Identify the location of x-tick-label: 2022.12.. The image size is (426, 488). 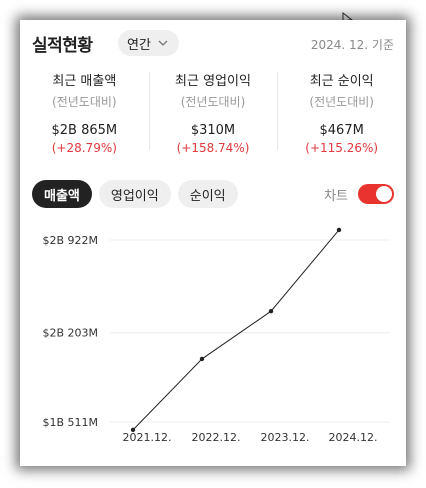
(216, 437).